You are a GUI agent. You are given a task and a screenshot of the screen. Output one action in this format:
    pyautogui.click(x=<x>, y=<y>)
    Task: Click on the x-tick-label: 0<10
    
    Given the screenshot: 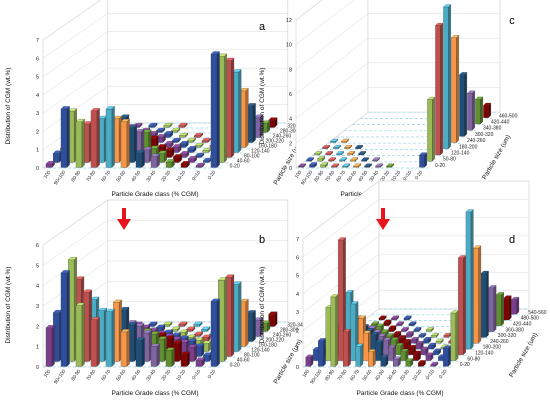 What is the action you would take?
    pyautogui.click(x=430, y=374)
    